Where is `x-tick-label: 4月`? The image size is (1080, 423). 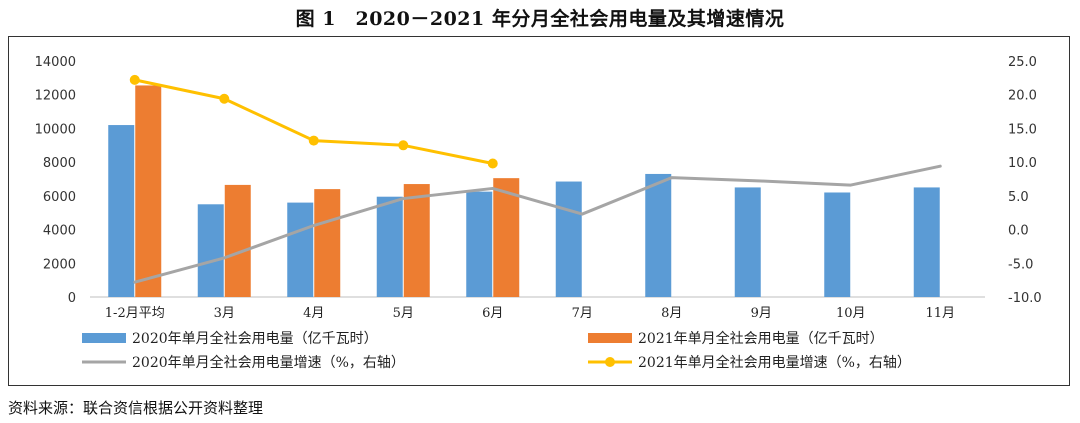 x-tick-label: 4月 is located at coordinates (313, 313).